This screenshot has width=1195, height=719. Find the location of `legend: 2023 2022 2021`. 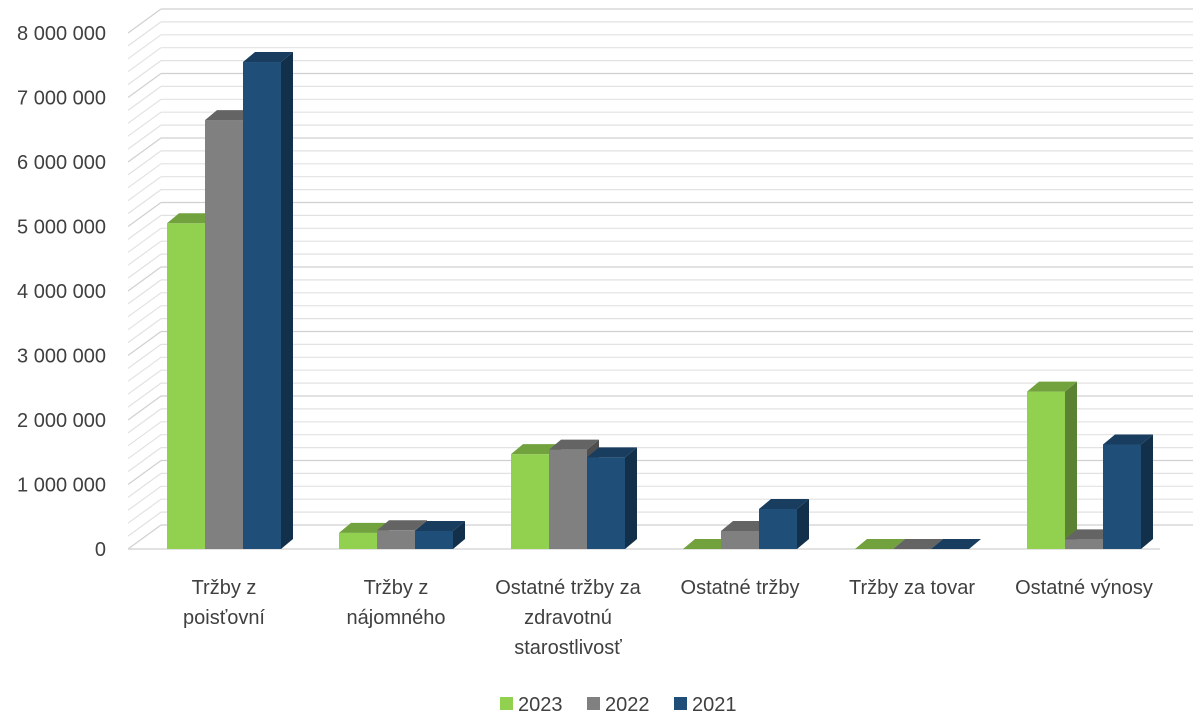

legend: 2023 2022 2021 is located at coordinates (618, 705).